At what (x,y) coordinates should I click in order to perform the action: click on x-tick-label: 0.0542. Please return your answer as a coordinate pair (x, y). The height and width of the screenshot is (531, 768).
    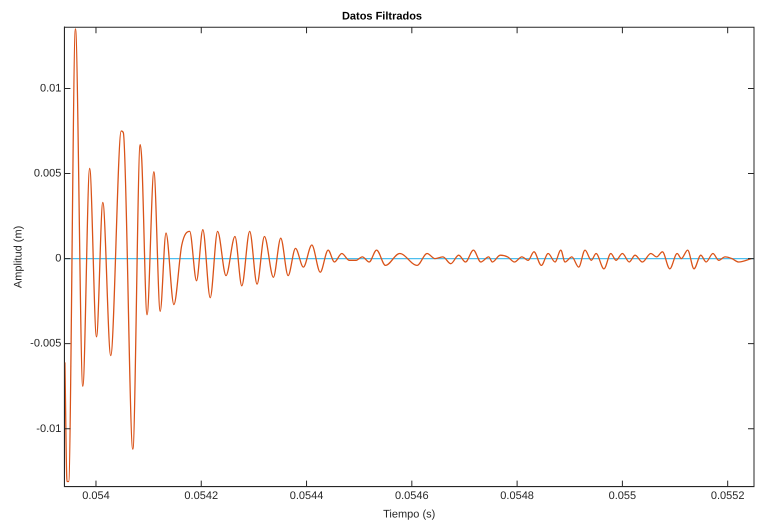
    Looking at the image, I should click on (201, 496).